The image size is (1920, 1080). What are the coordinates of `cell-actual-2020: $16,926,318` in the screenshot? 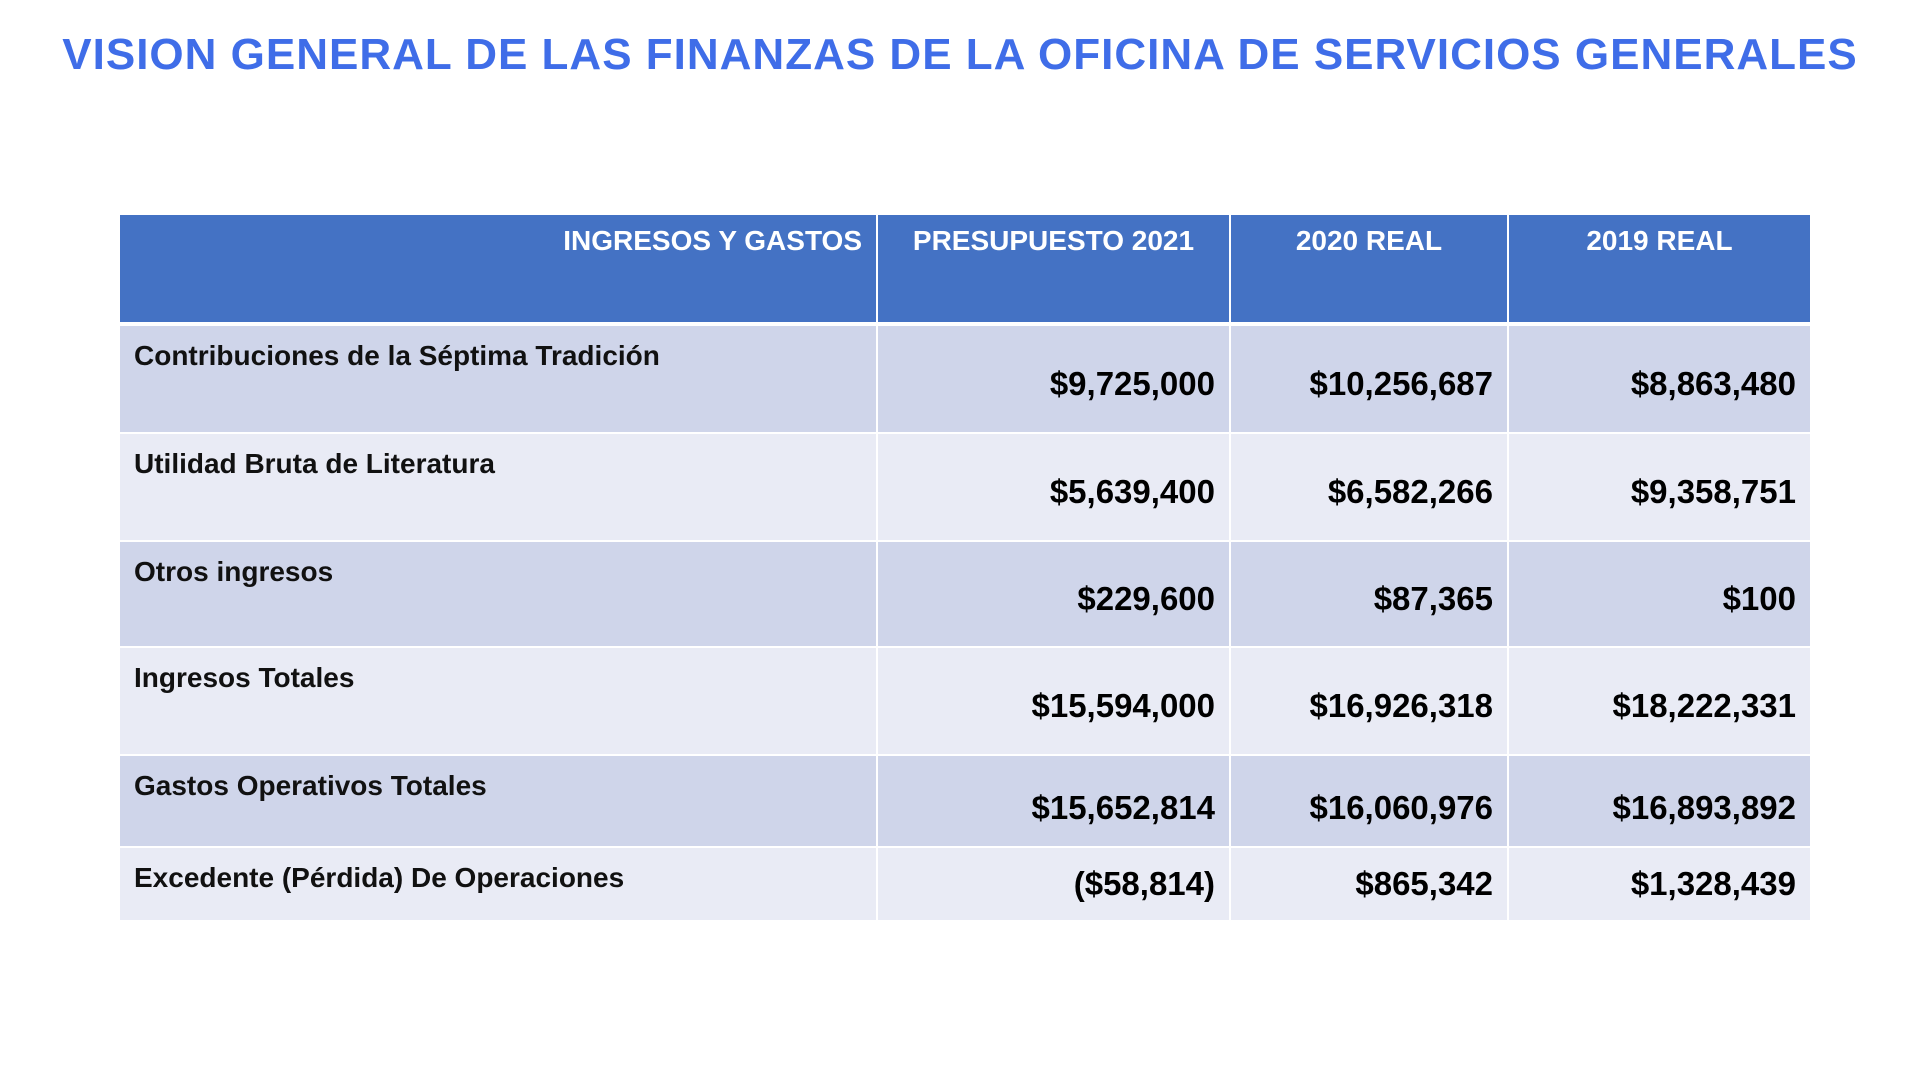 It's located at (1368, 700).